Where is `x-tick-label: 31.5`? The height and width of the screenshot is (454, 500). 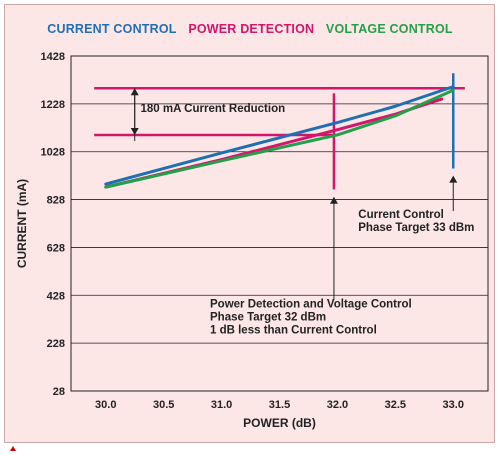
x-tick-label: 31.5 is located at coordinates (279, 405).